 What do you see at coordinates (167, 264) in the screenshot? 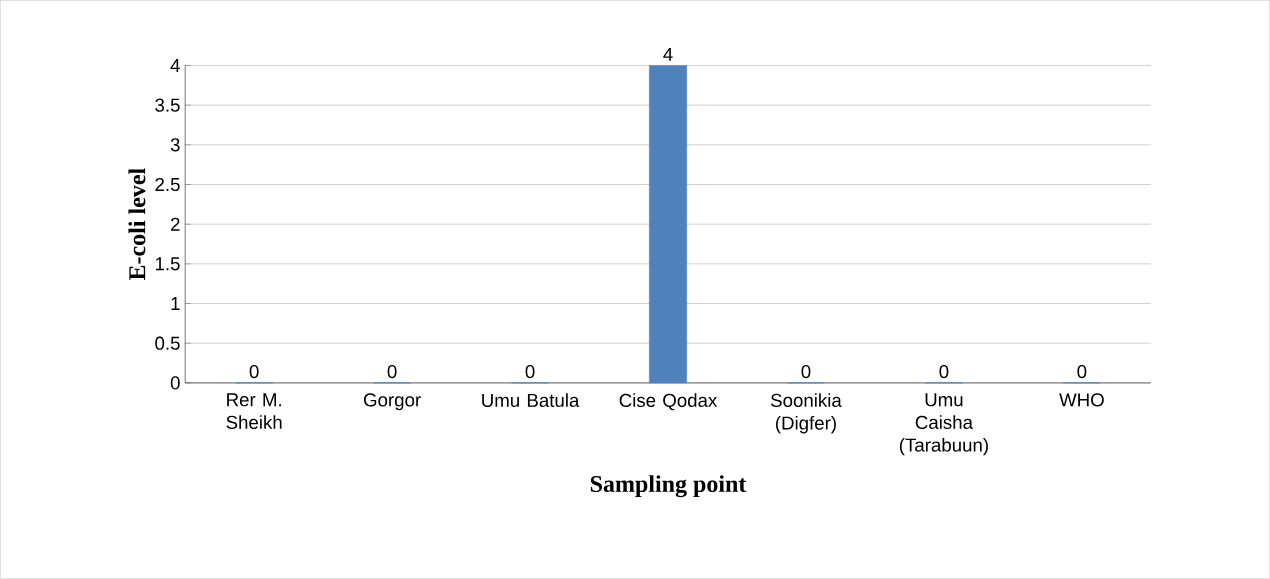
I see `y-tick-label: 1.5` at bounding box center [167, 264].